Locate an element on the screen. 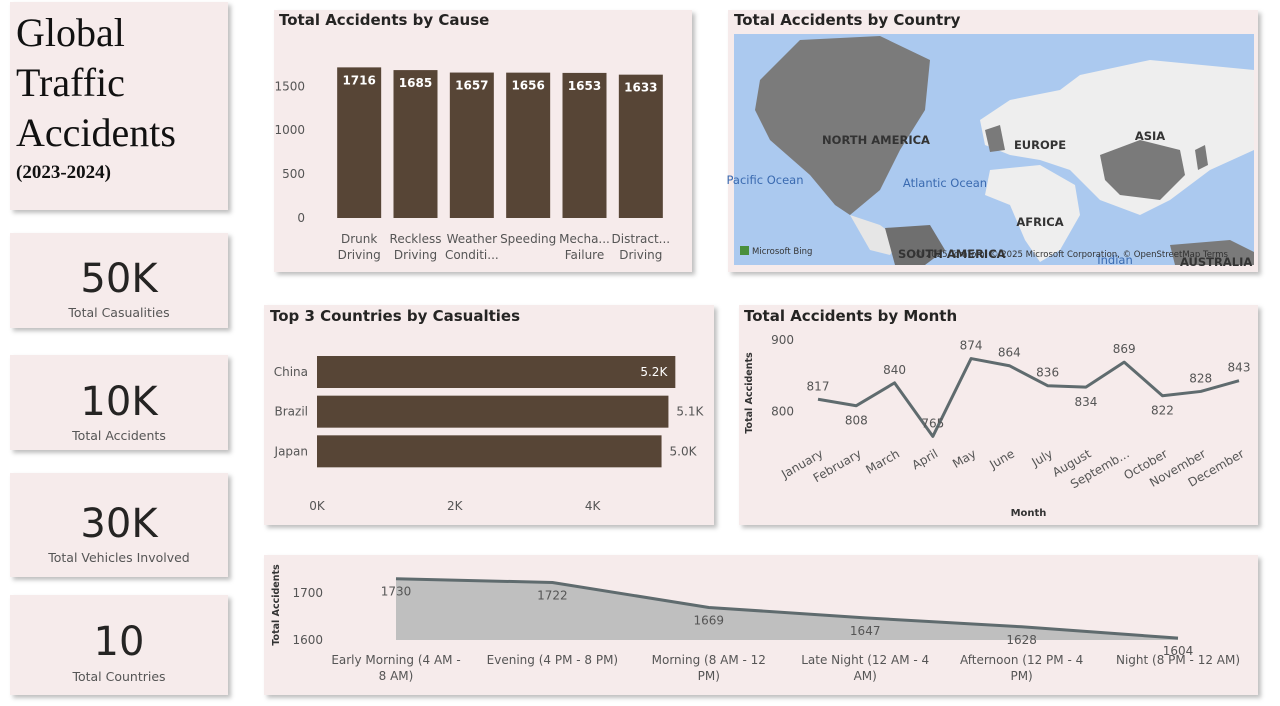 This screenshot has width=1280, height=706. chart-title: Total Accidents by Month is located at coordinates (850, 316).